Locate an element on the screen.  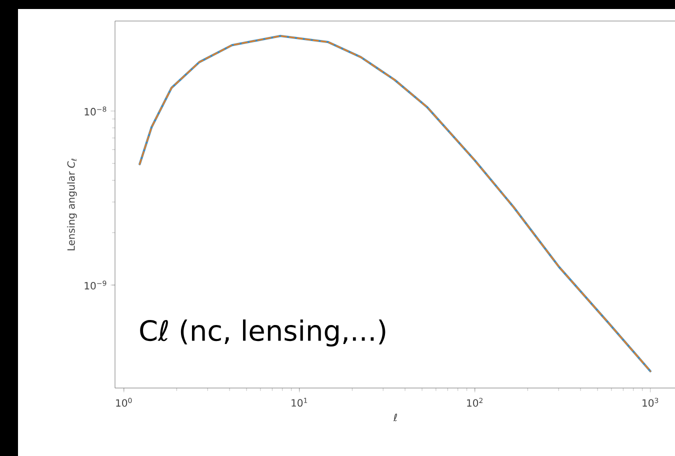
y-axis-title: Lensing angular C$_{ℓ}$ is located at coordinates (72, 204).